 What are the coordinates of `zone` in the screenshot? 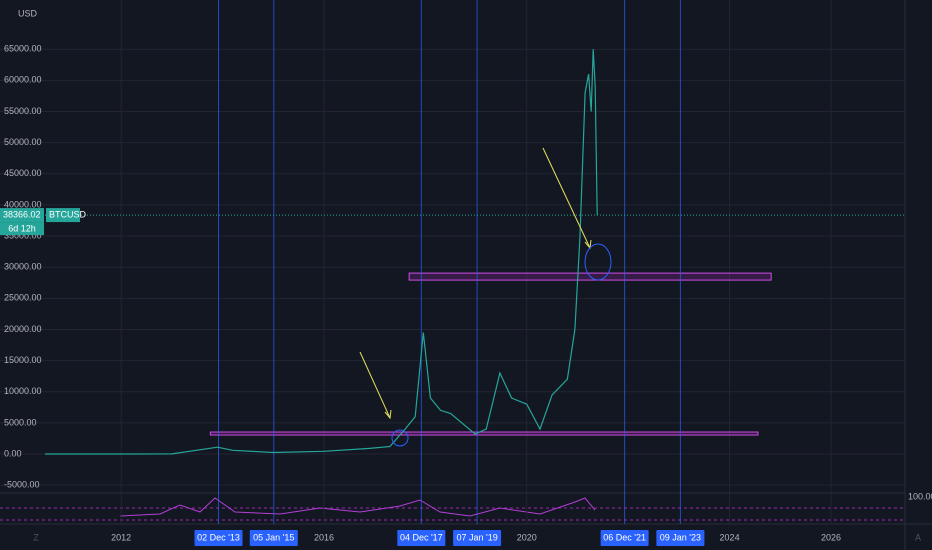 It's located at (484, 433).